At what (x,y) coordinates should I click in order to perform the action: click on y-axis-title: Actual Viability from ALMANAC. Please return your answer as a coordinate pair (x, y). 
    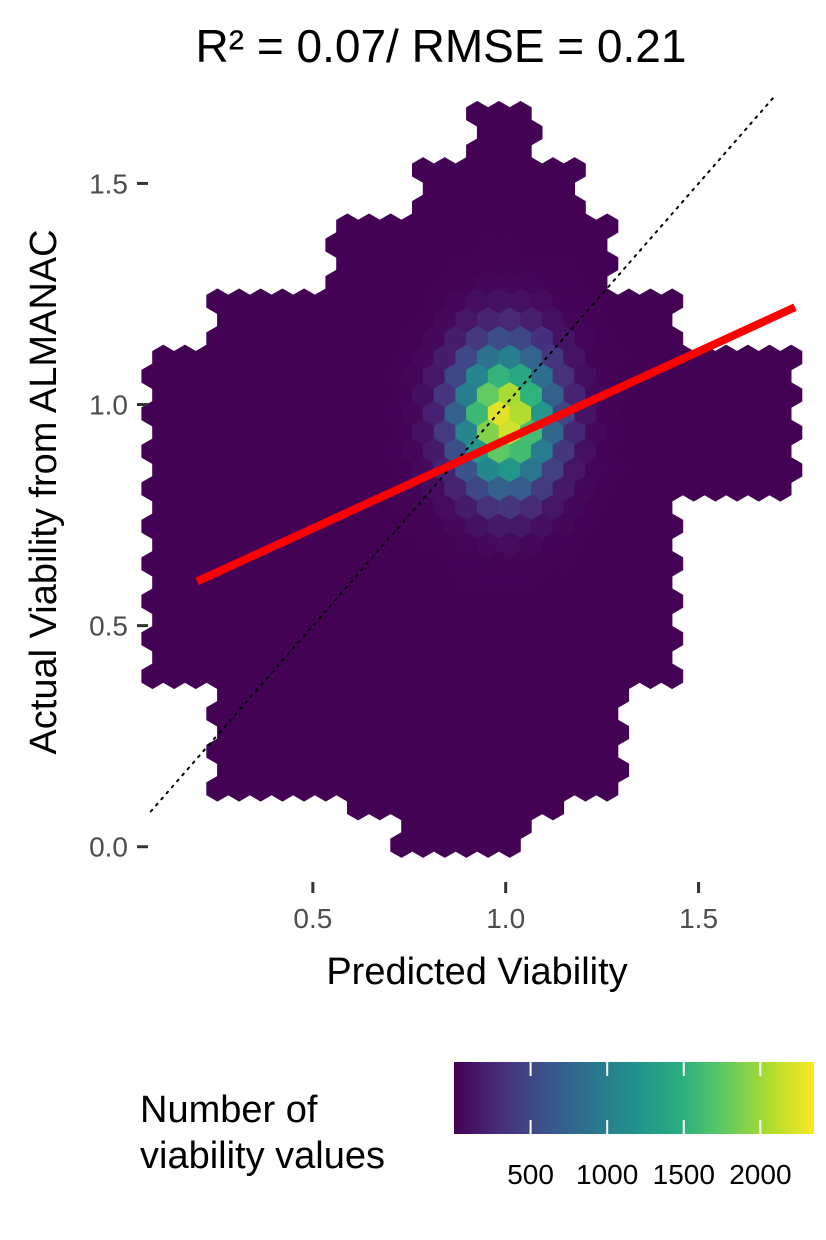
    Looking at the image, I should click on (44, 491).